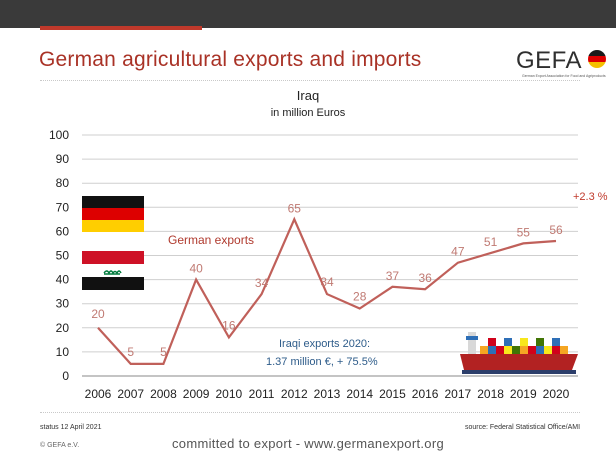  What do you see at coordinates (392, 394) in the screenshot?
I see `x-tick-label: 2015` at bounding box center [392, 394].